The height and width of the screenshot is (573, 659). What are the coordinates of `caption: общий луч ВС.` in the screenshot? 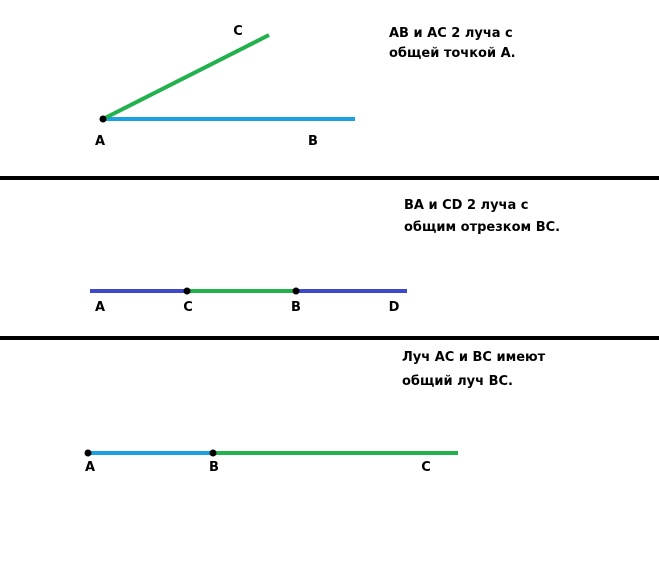 It's located at (457, 381).